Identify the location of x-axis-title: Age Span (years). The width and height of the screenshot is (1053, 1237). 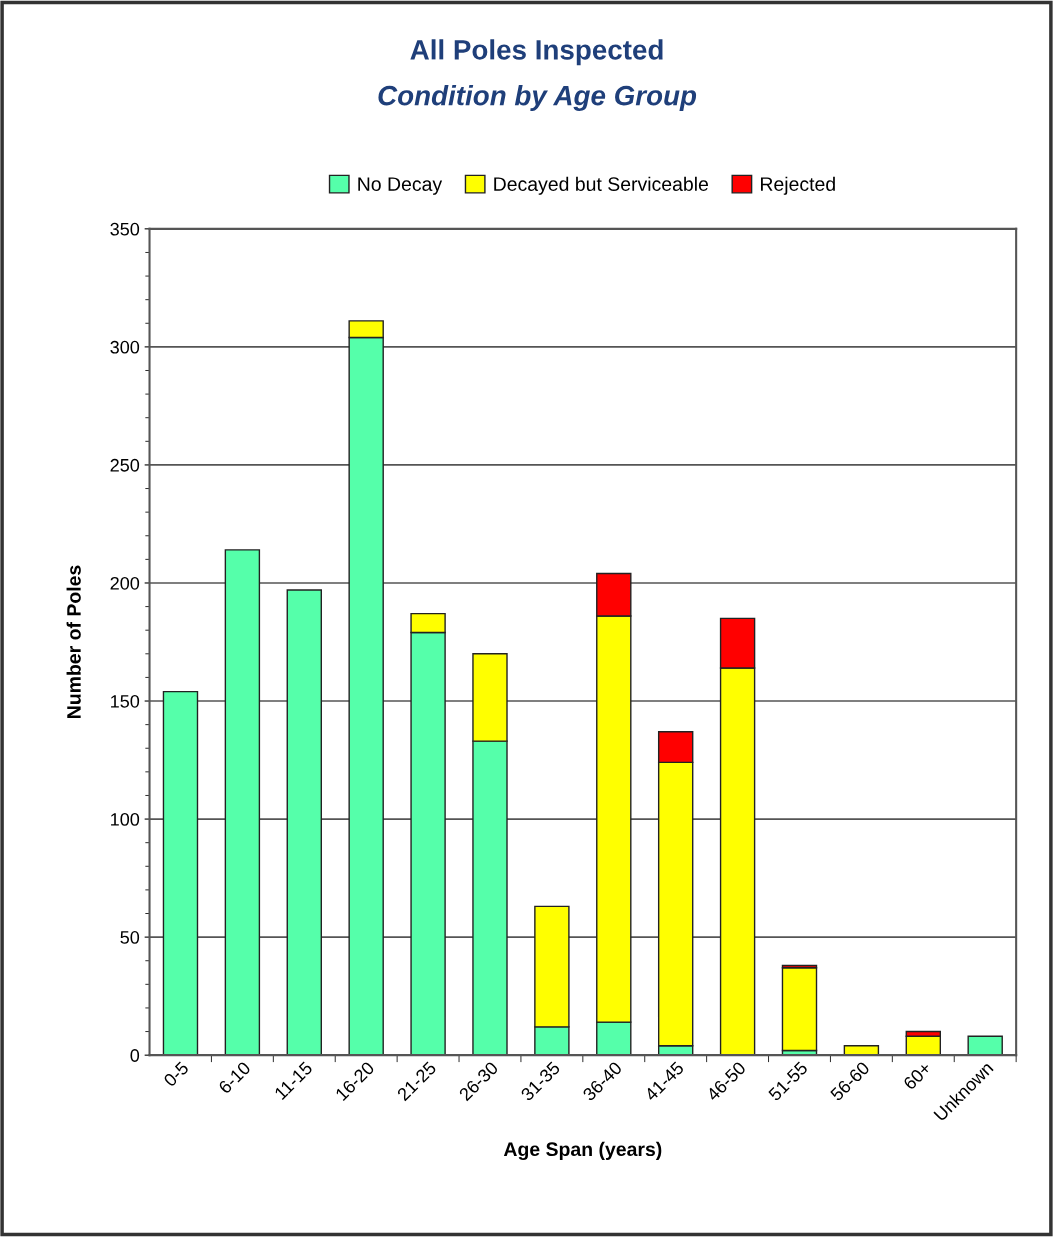
(582, 1151).